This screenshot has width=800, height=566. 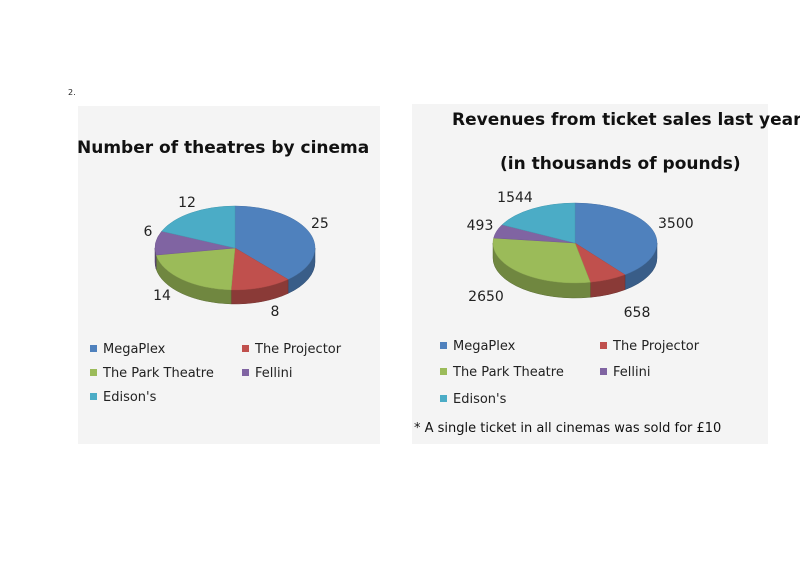 What do you see at coordinates (245, 348) in the screenshot?
I see `legend-swatch-projector` at bounding box center [245, 348].